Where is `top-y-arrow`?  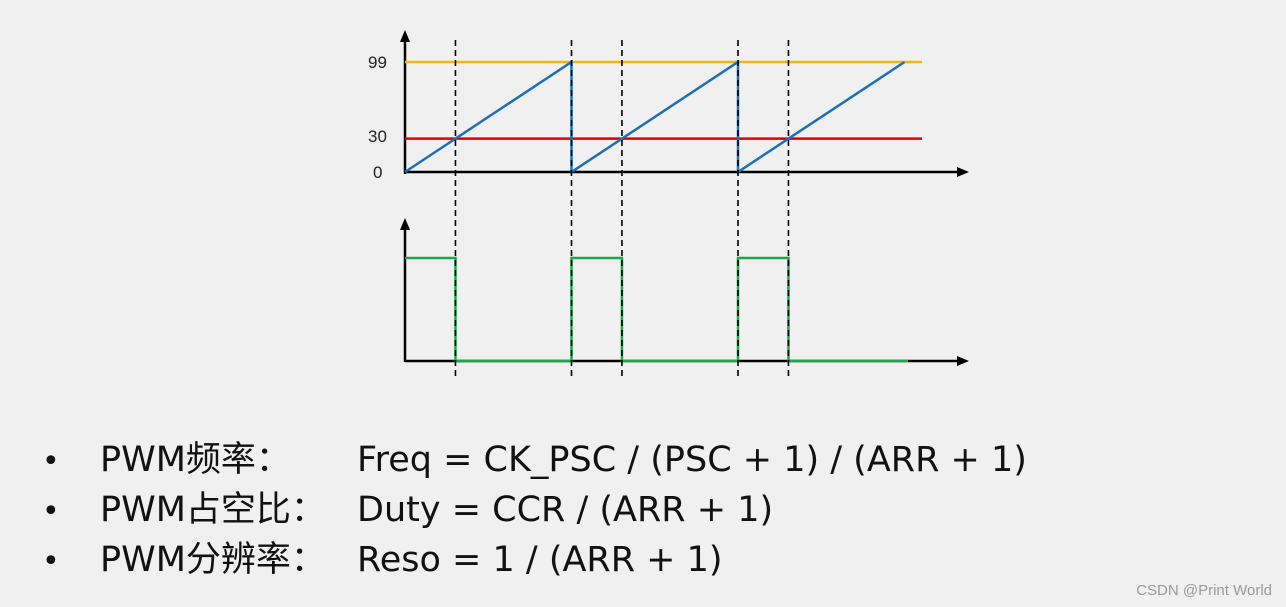
top-y-arrow is located at coordinates (405, 36).